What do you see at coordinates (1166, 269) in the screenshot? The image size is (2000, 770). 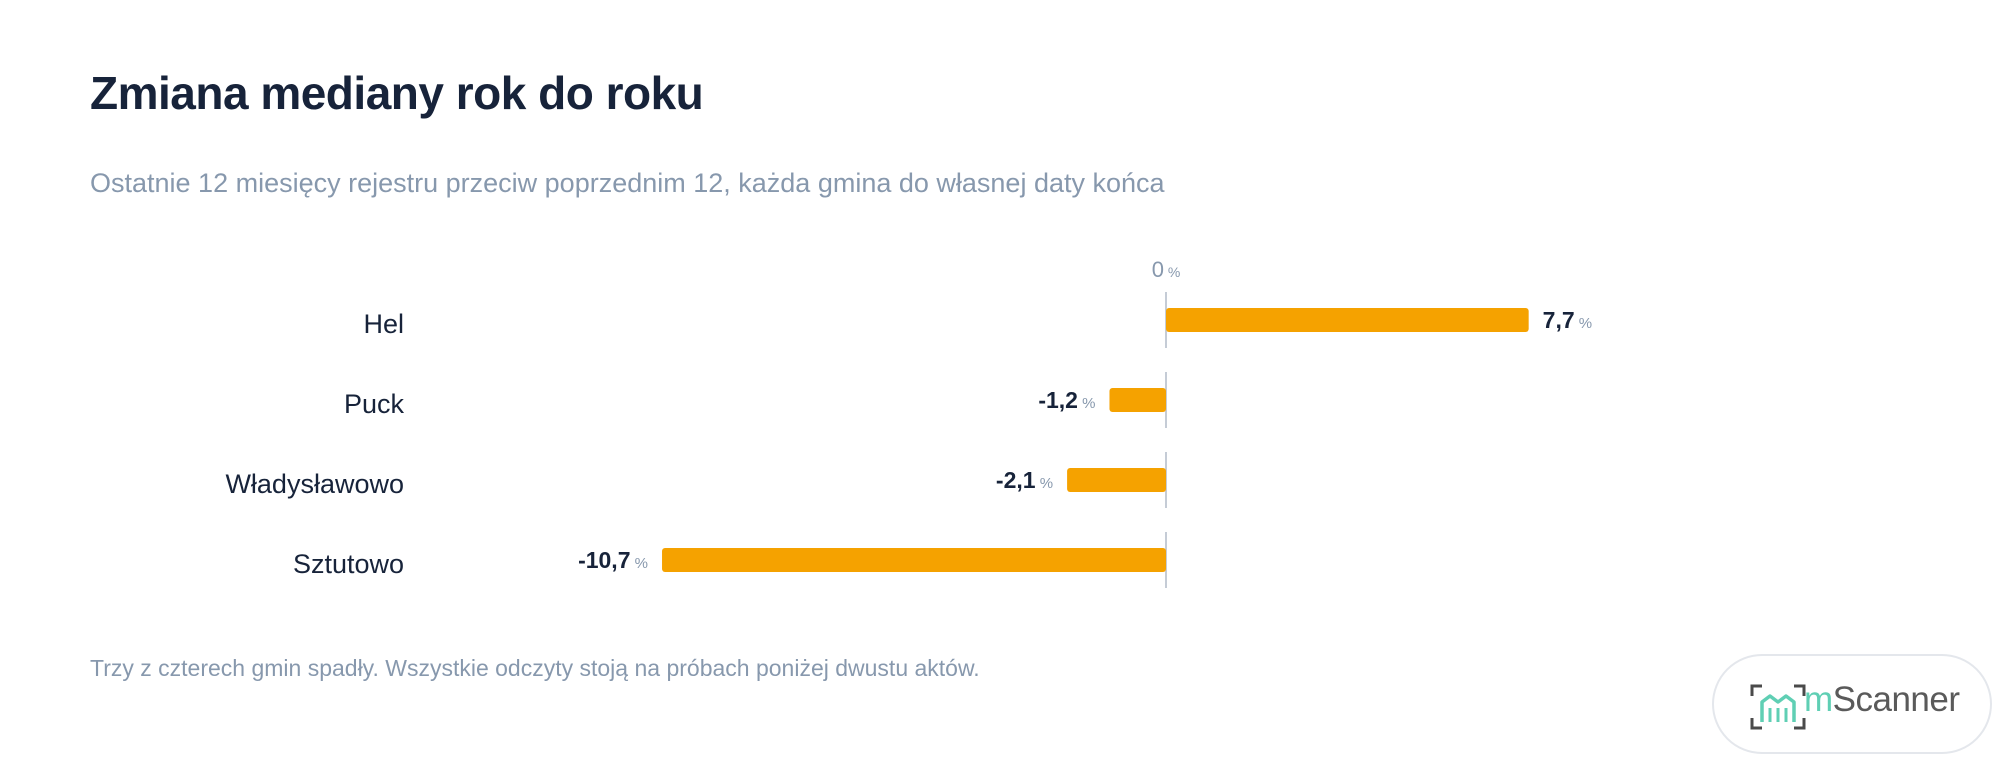 I see `zero-tick-label: 0 %` at bounding box center [1166, 269].